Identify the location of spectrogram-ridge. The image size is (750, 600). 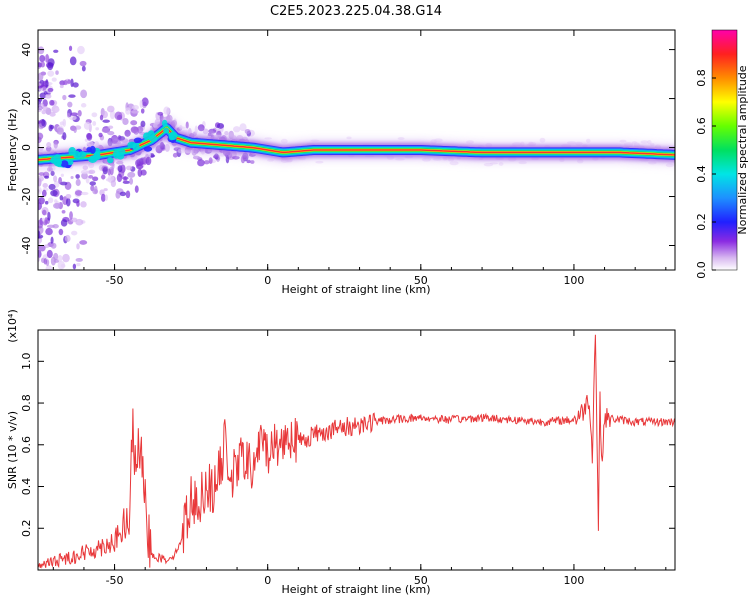
(356, 144).